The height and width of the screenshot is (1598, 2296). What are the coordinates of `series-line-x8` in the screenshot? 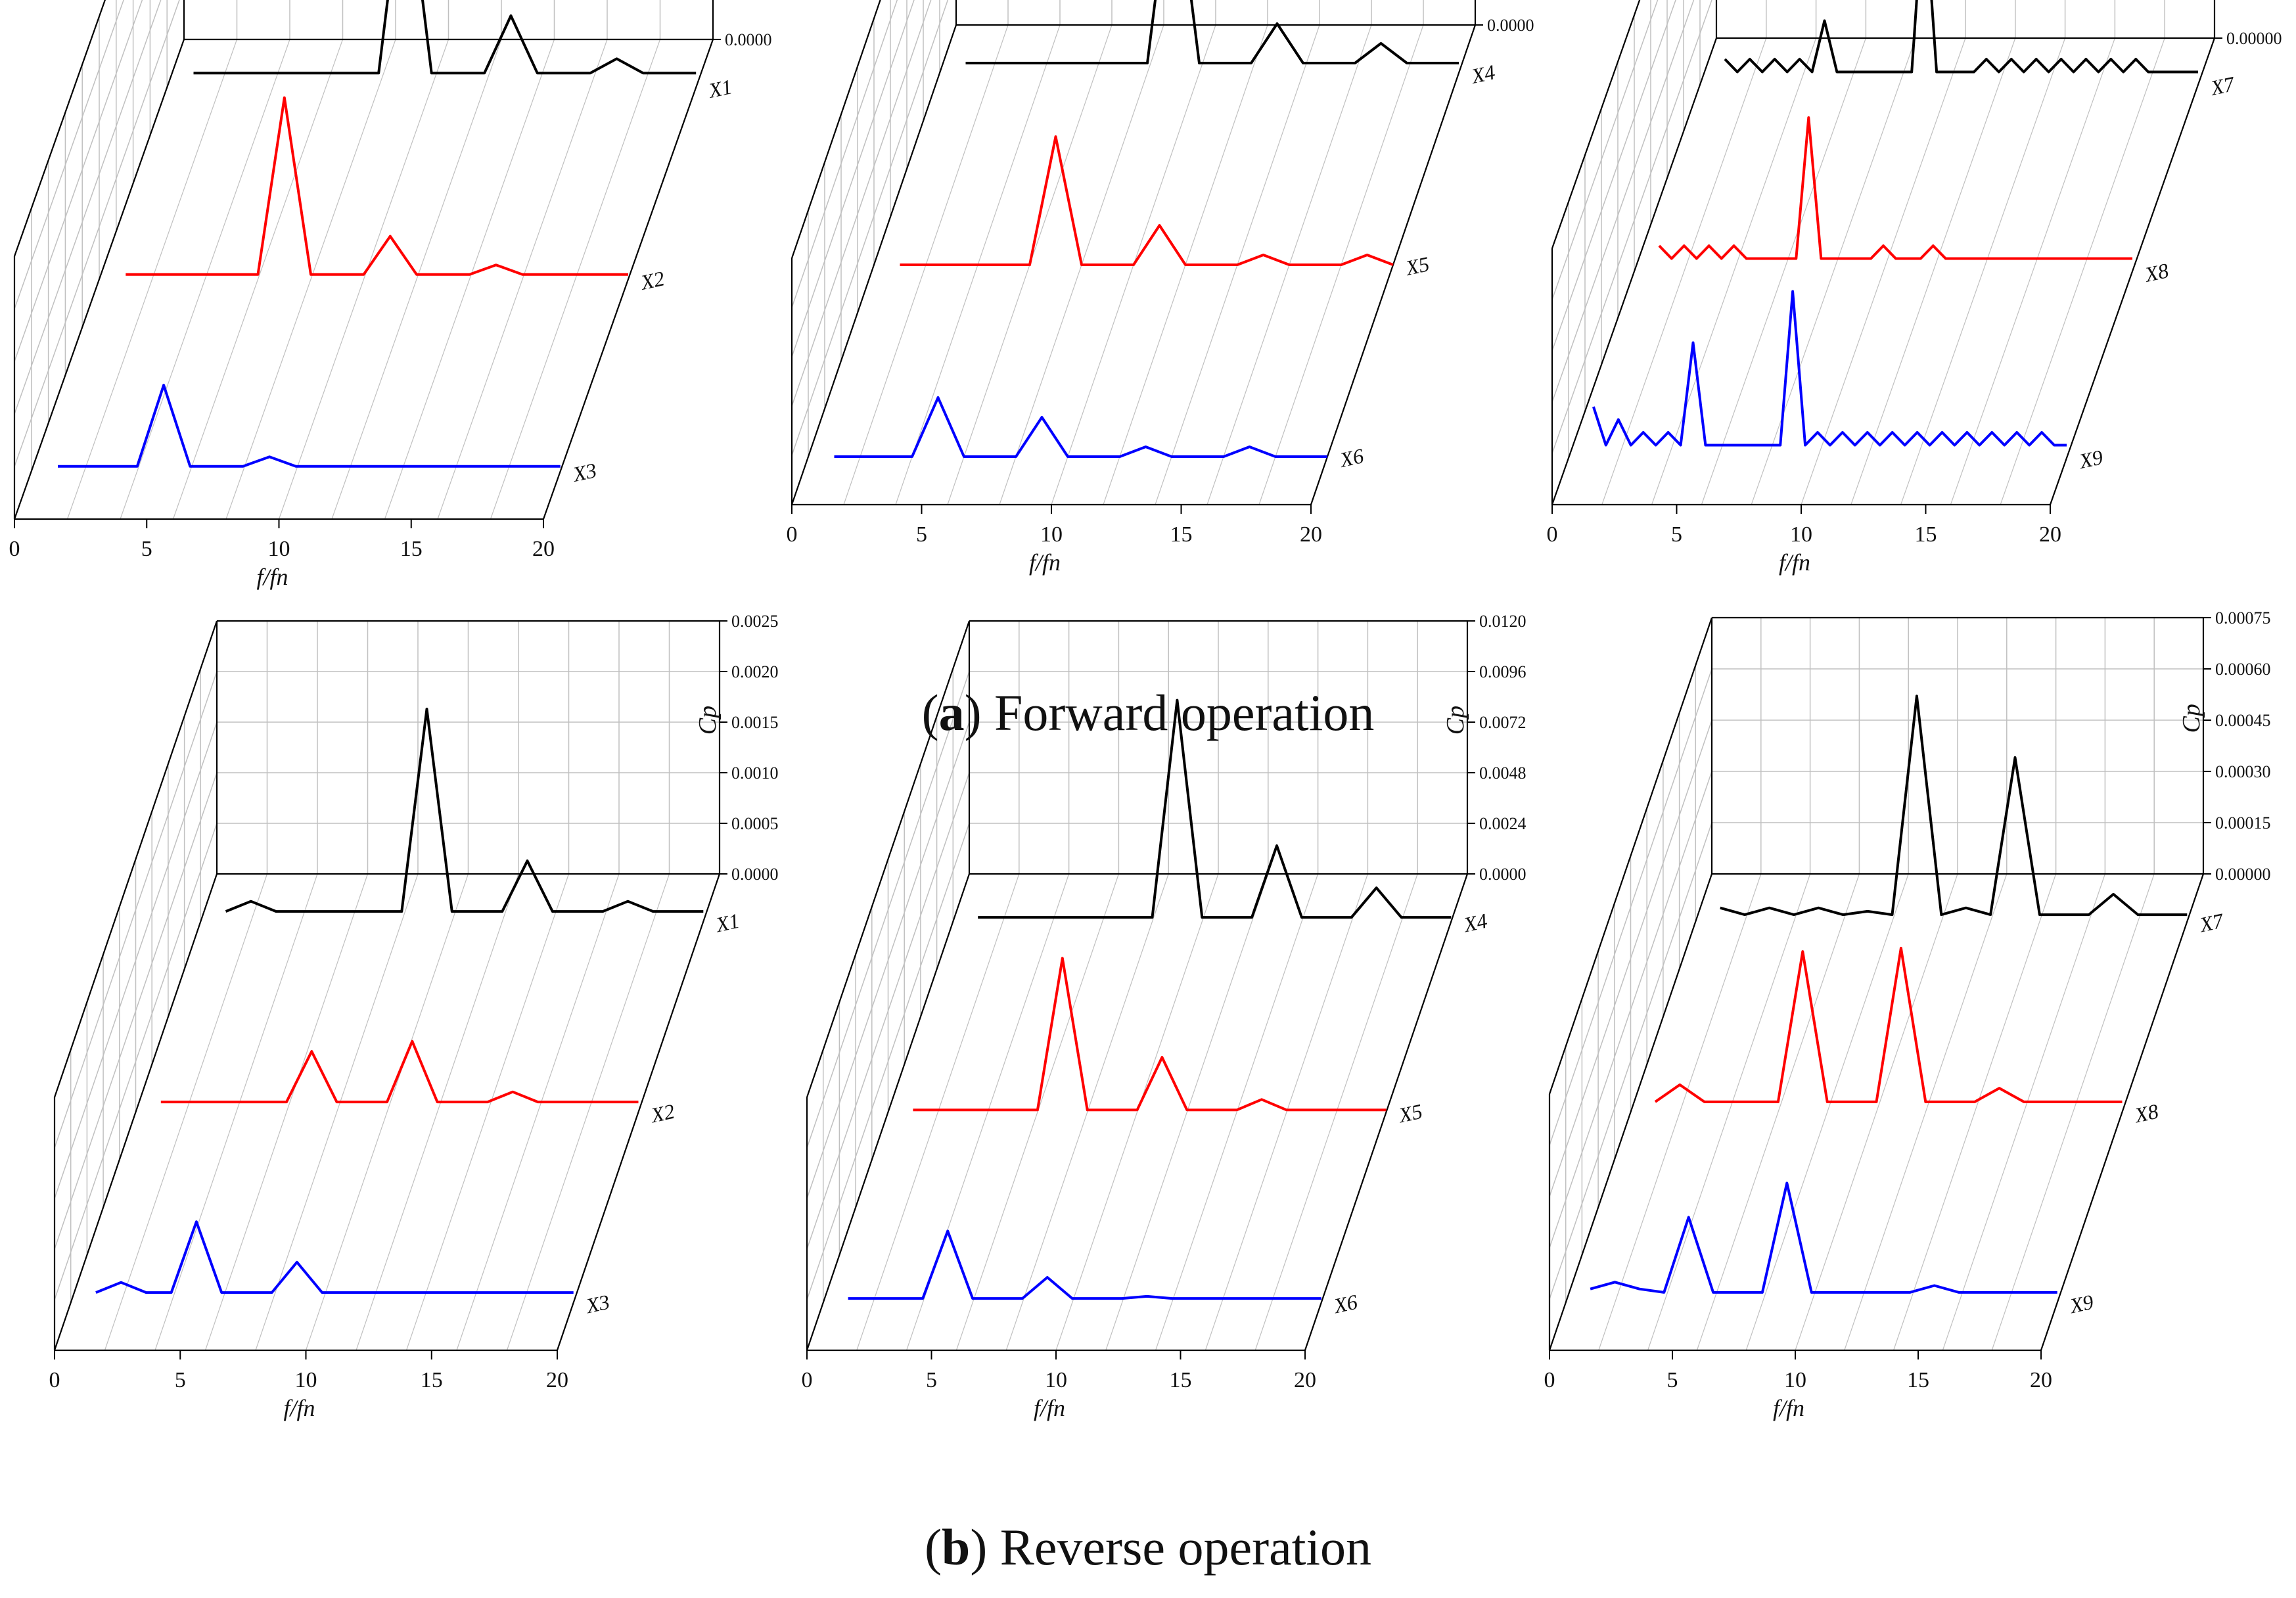 It's located at (1888, 1024).